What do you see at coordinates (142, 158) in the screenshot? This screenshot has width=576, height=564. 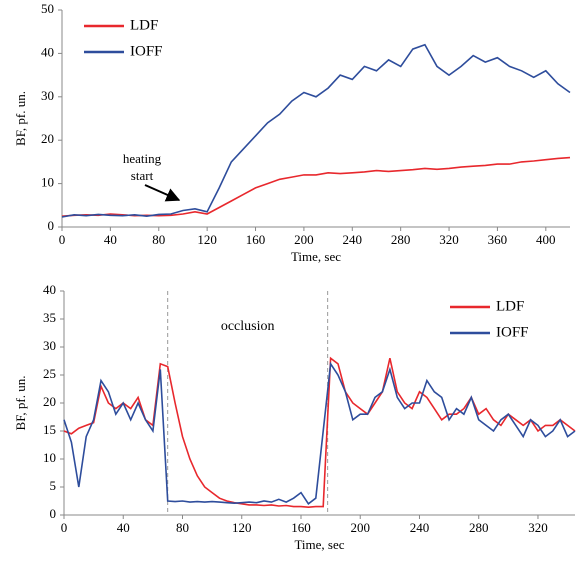 I see `annotation: heating` at bounding box center [142, 158].